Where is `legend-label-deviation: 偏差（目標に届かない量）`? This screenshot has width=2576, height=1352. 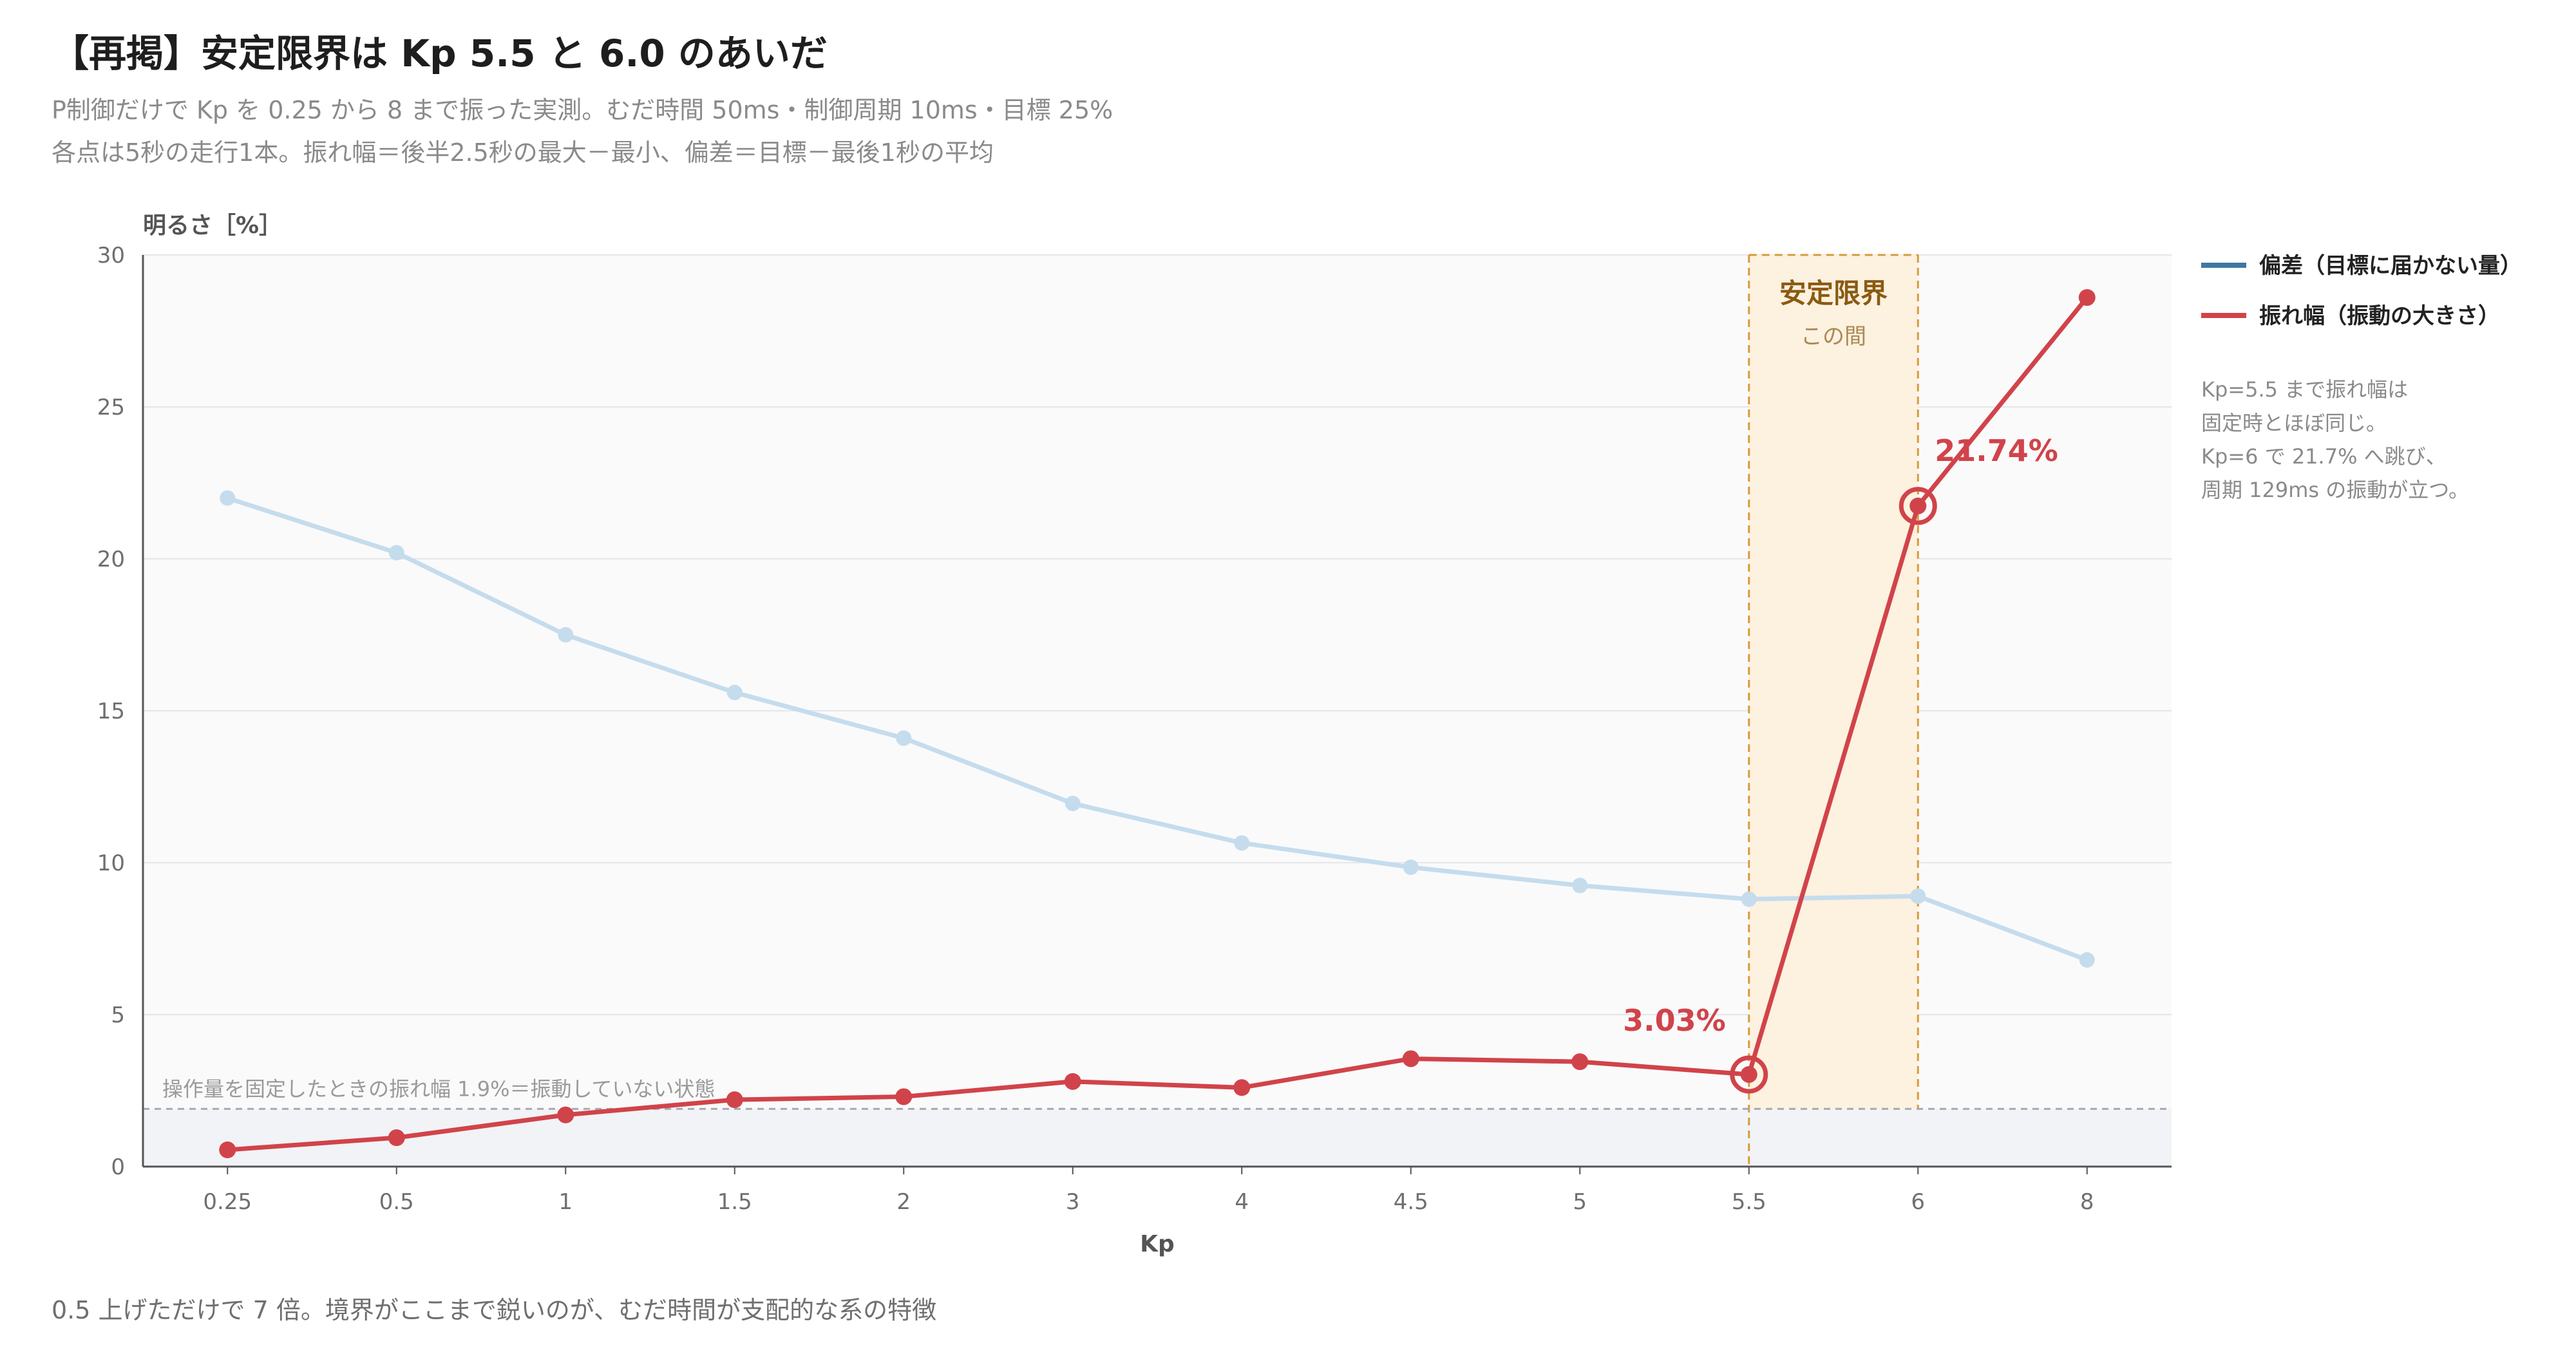 legend-label-deviation: 偏差（目標に届かない量） is located at coordinates (2390, 266).